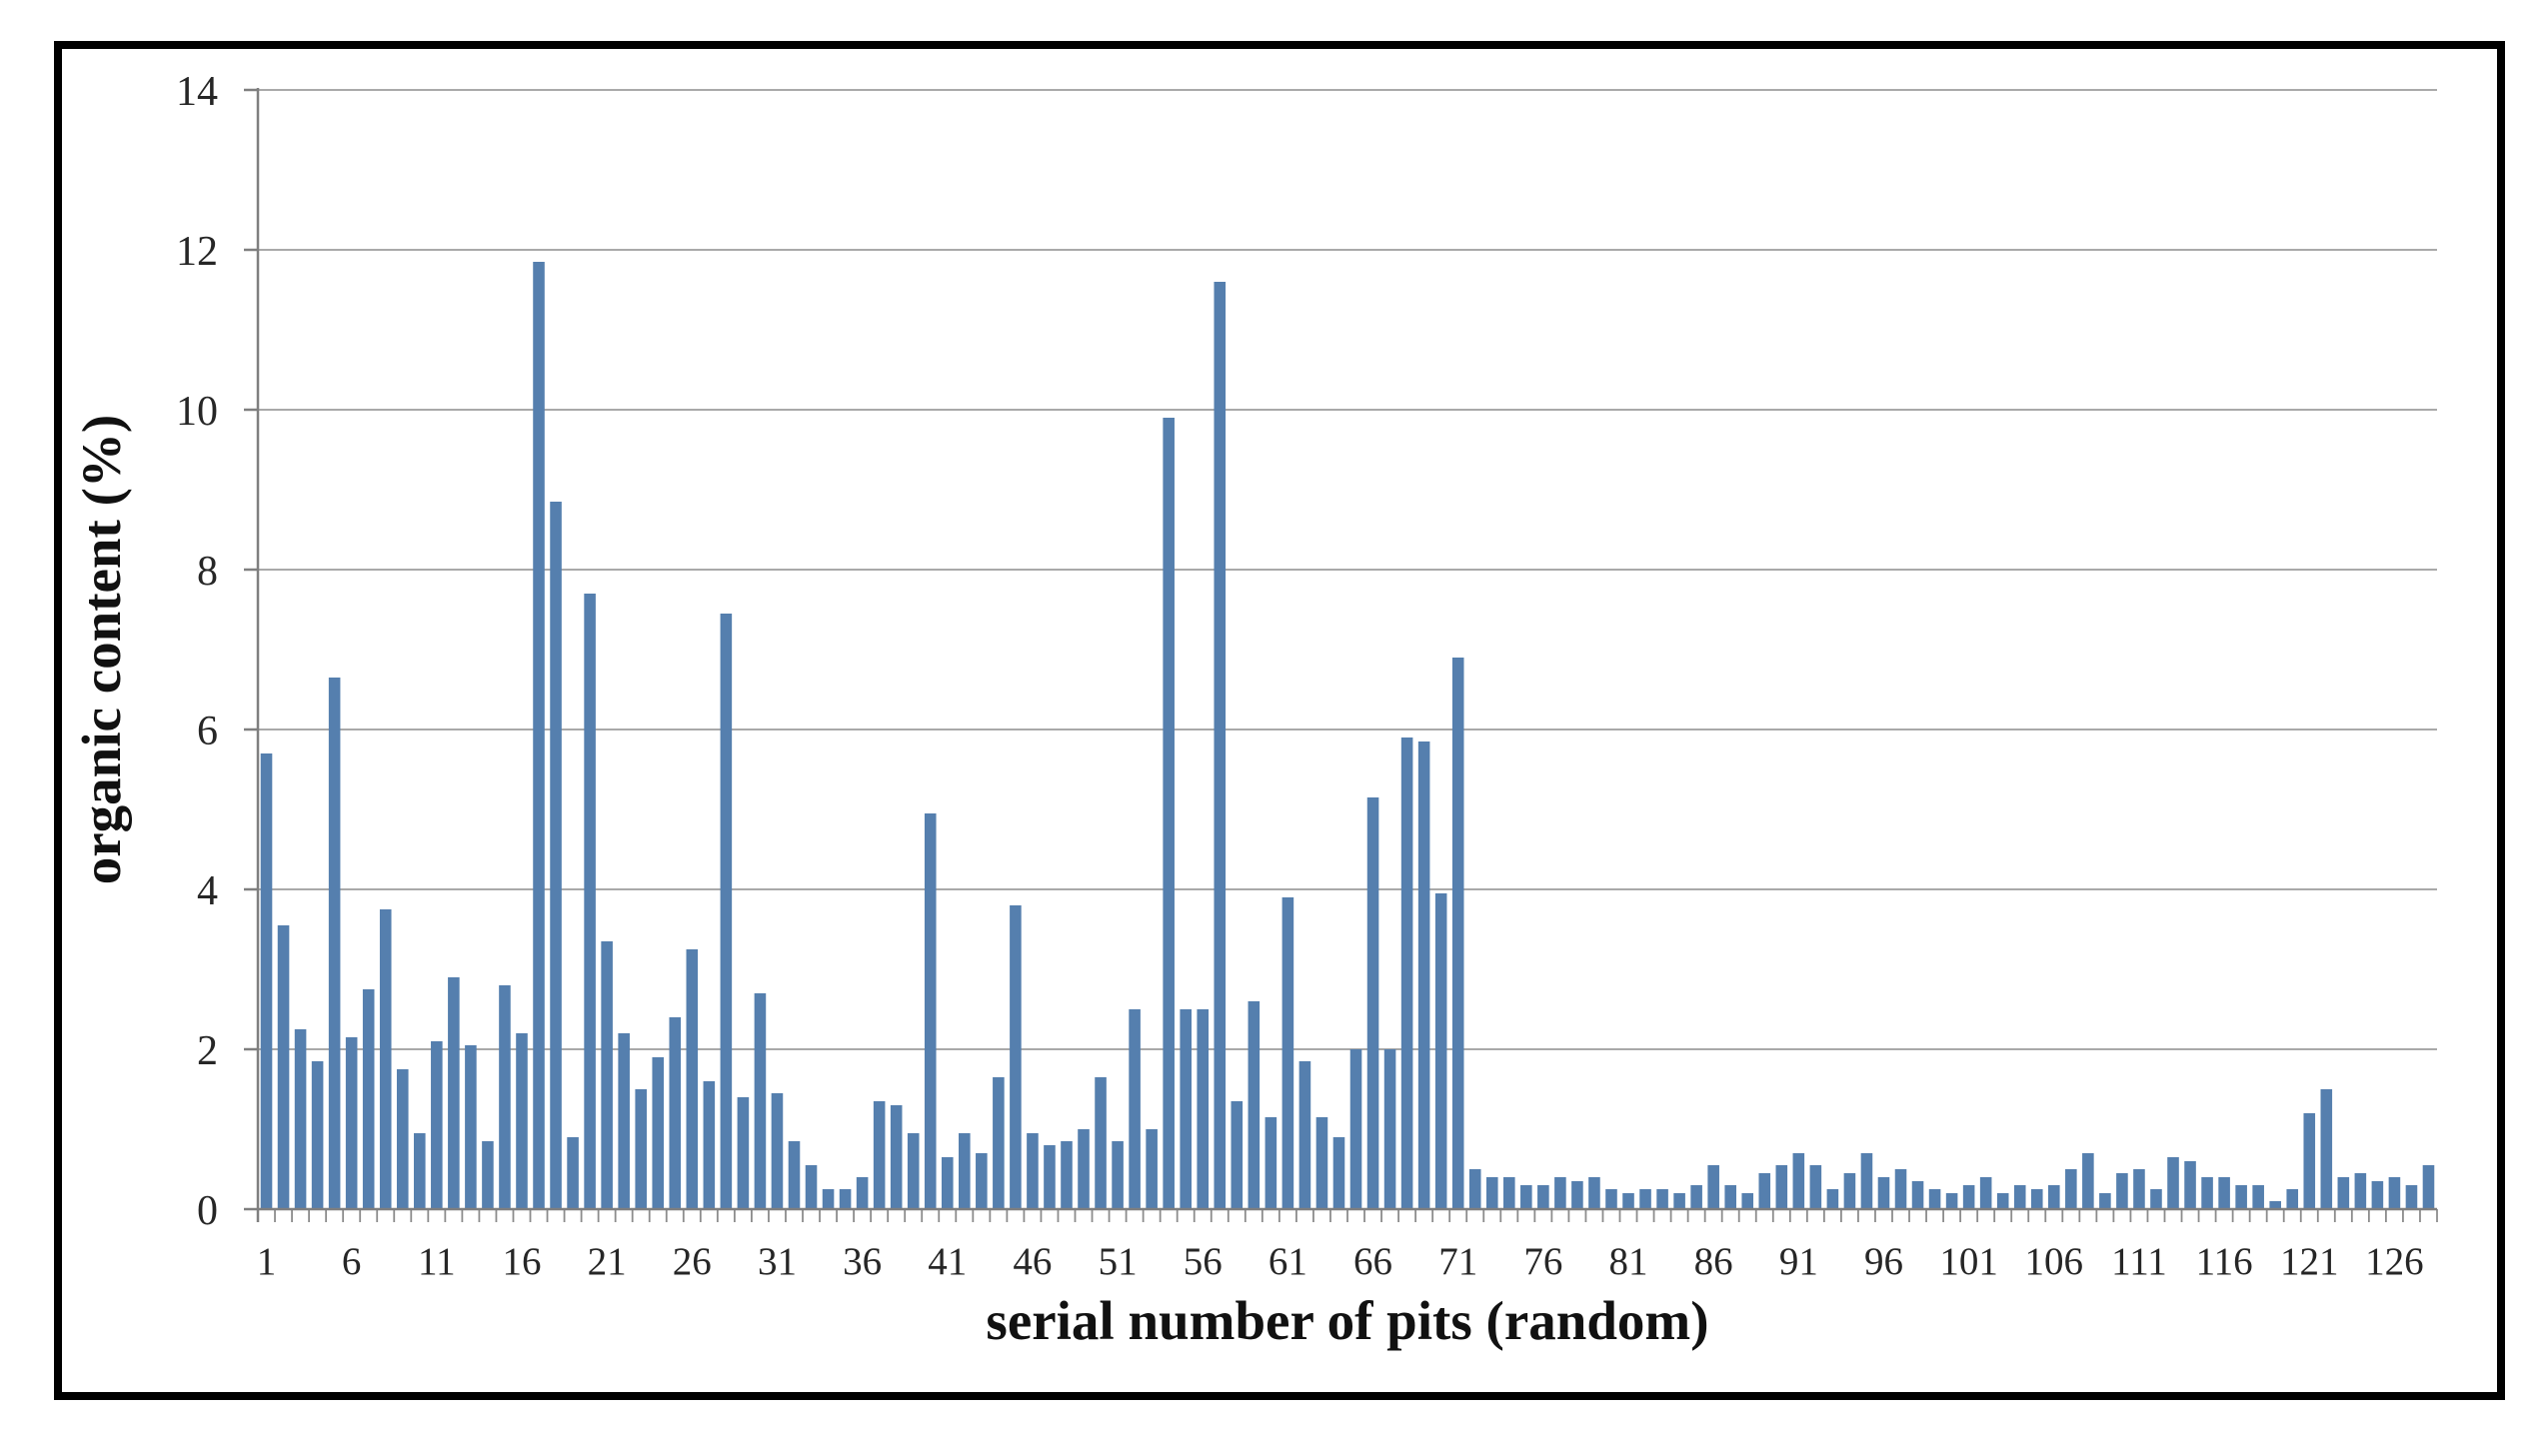 This screenshot has height=1456, width=2547. Describe the element at coordinates (101, 649) in the screenshot. I see `y-axis-title: organic content (%)` at that location.